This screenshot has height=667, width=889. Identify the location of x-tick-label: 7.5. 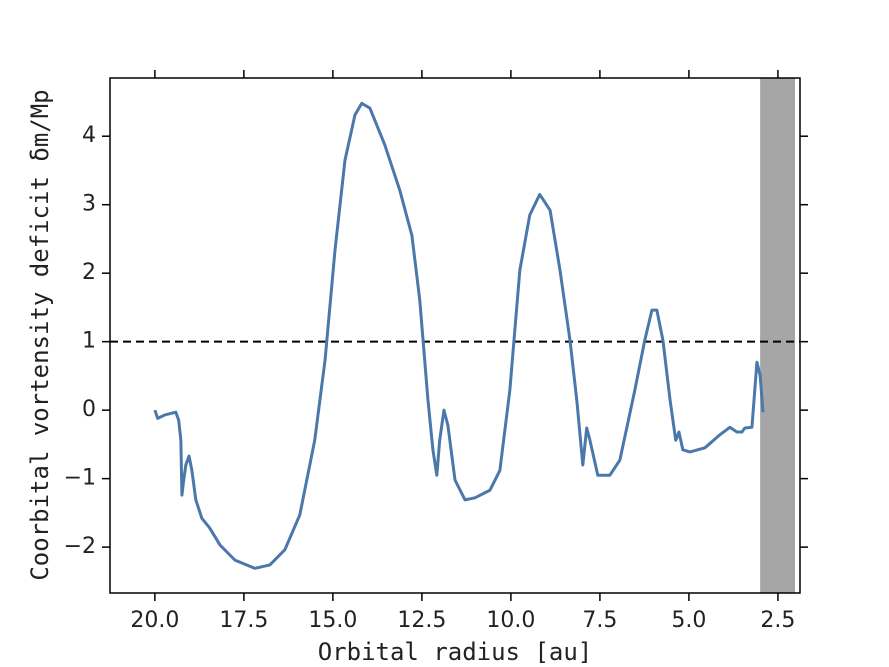
(599, 620).